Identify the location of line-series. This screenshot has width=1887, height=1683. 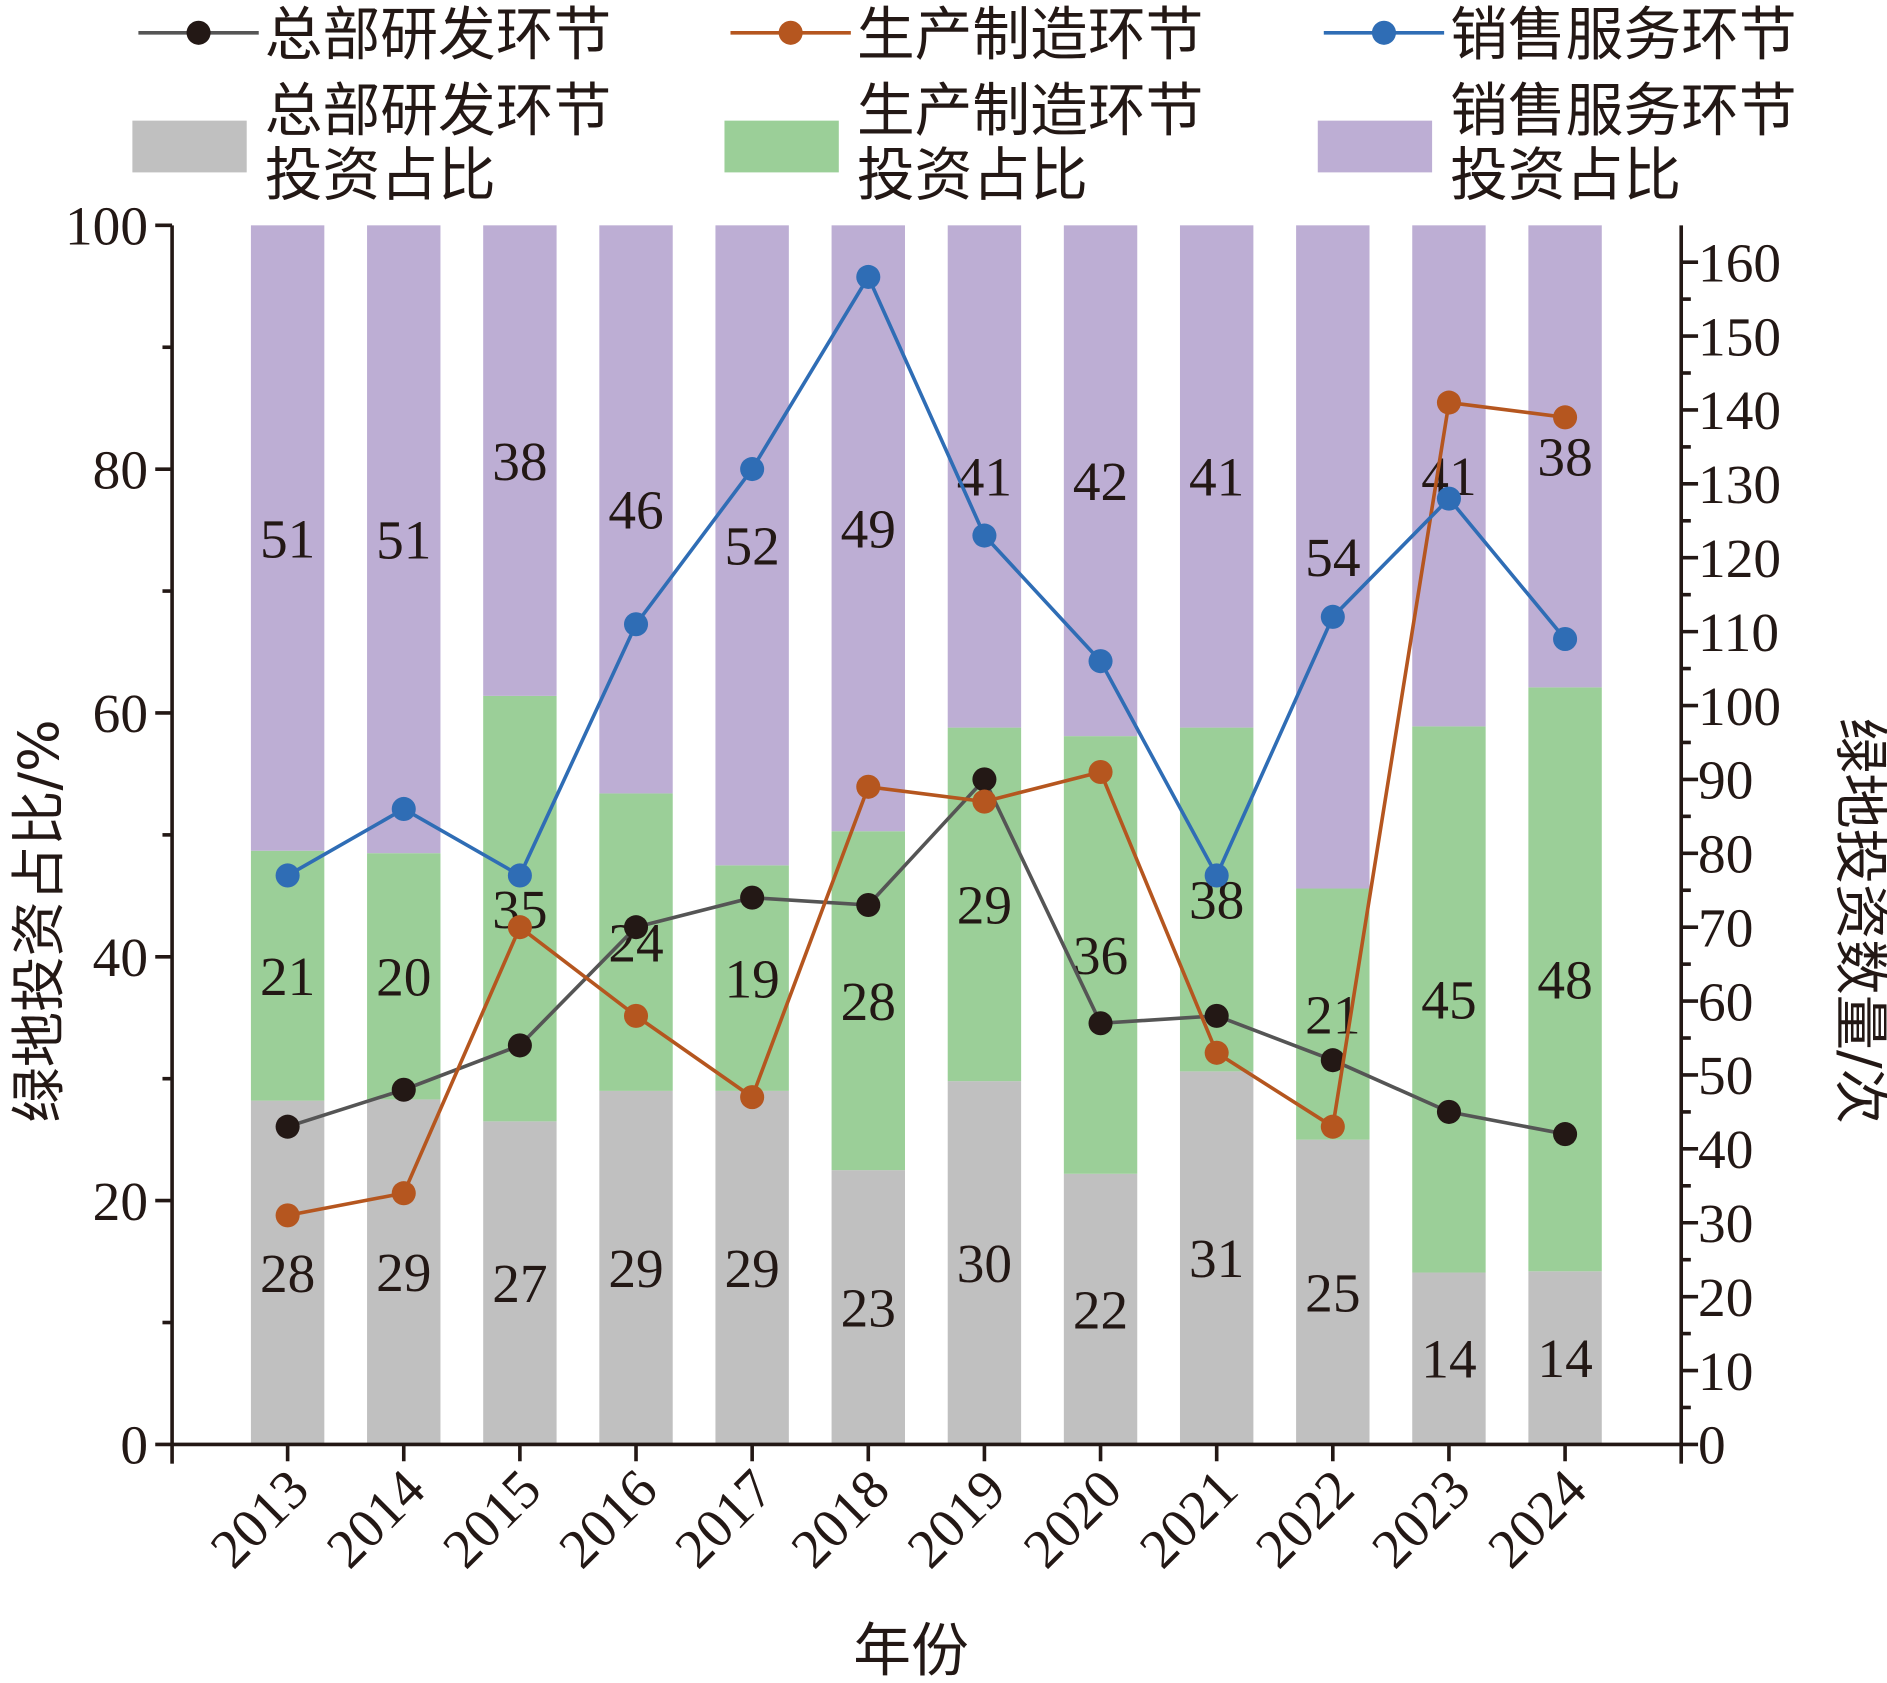
(926, 956).